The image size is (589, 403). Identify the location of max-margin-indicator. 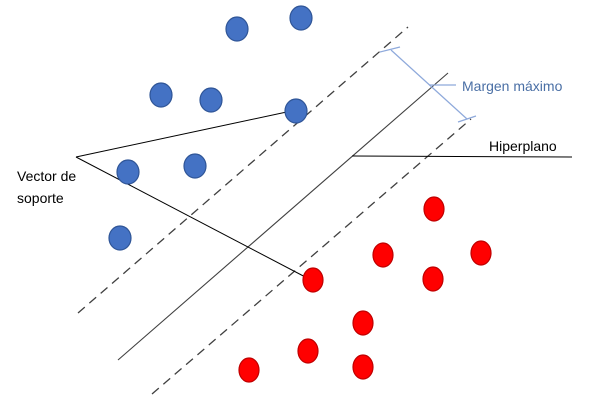
(428, 84).